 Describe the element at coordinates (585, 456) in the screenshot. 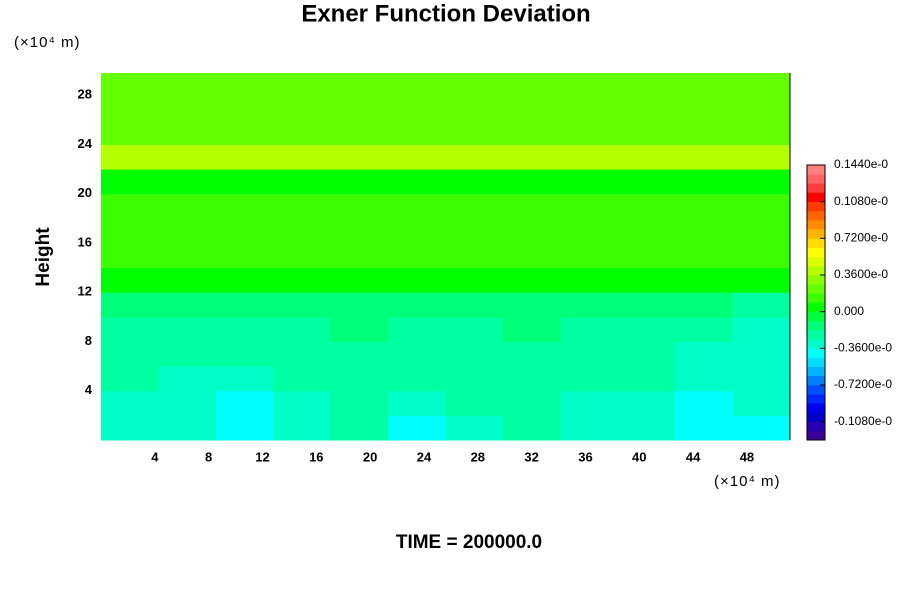

I see `x-tick-label: 36` at that location.